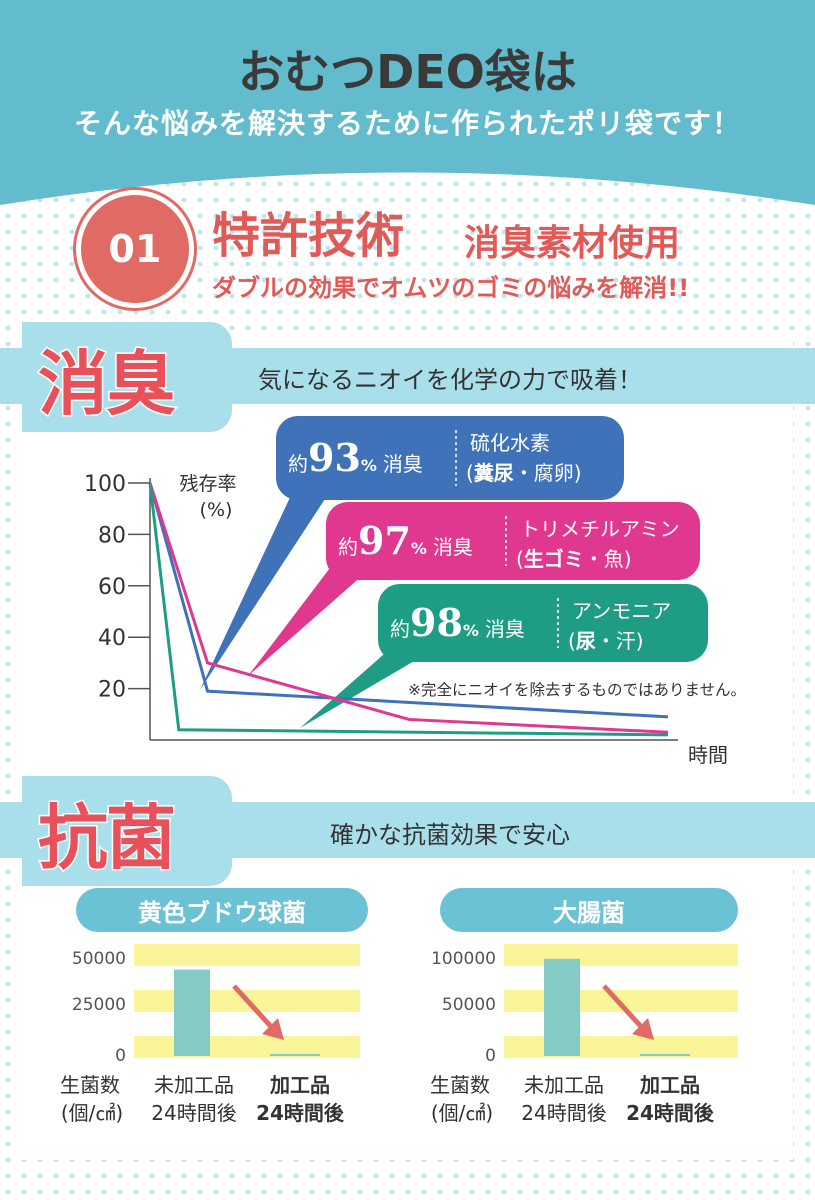 The width and height of the screenshot is (815, 1200). I want to click on y-tick-label: 80, so click(112, 535).